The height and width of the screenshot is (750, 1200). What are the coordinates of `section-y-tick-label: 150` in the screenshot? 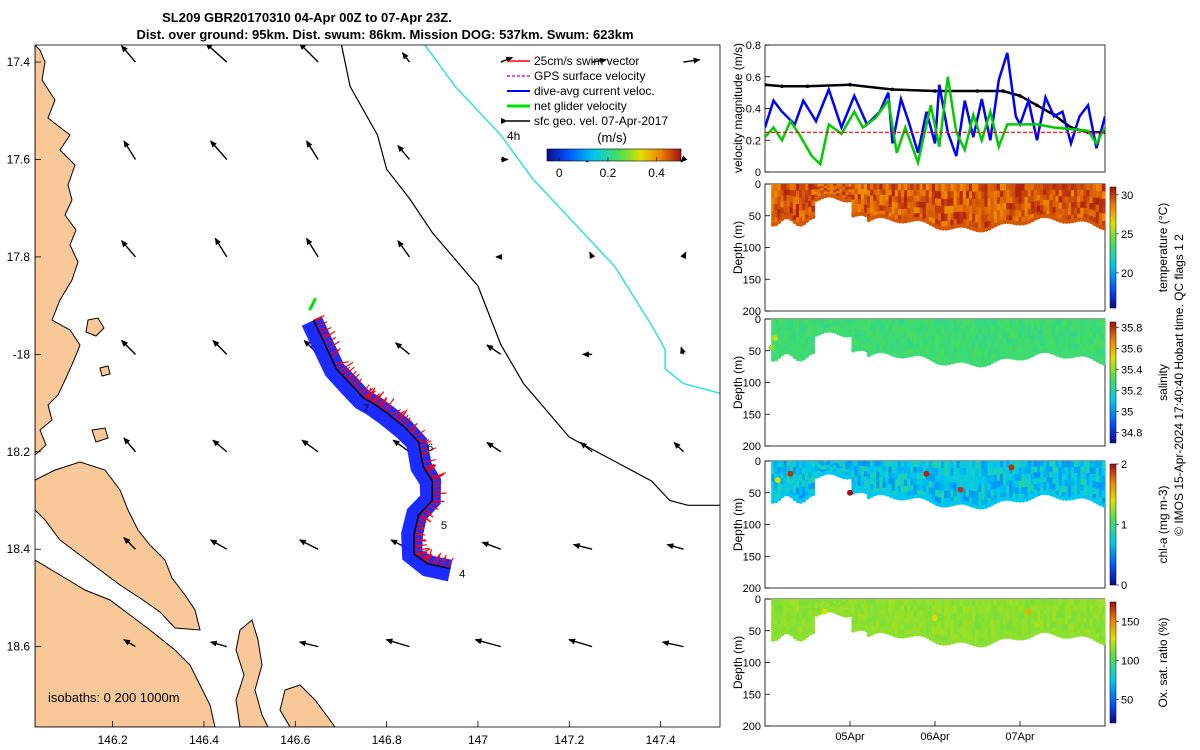 It's located at (752, 557).